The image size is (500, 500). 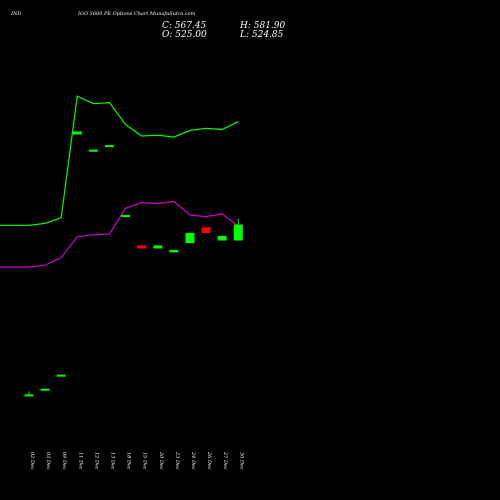 I want to click on x-tick-label: 20 Dec, so click(x=161, y=460).